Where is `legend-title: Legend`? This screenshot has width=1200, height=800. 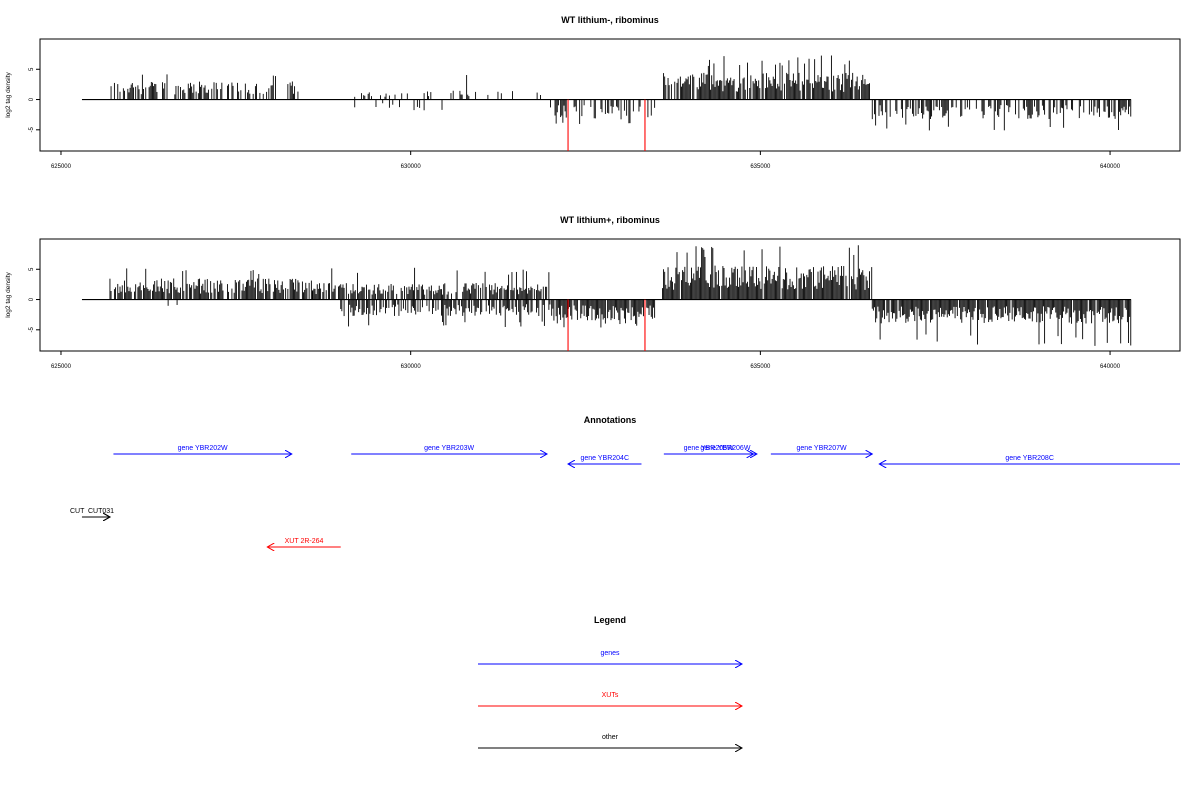
legend-title: Legend is located at coordinates (610, 620).